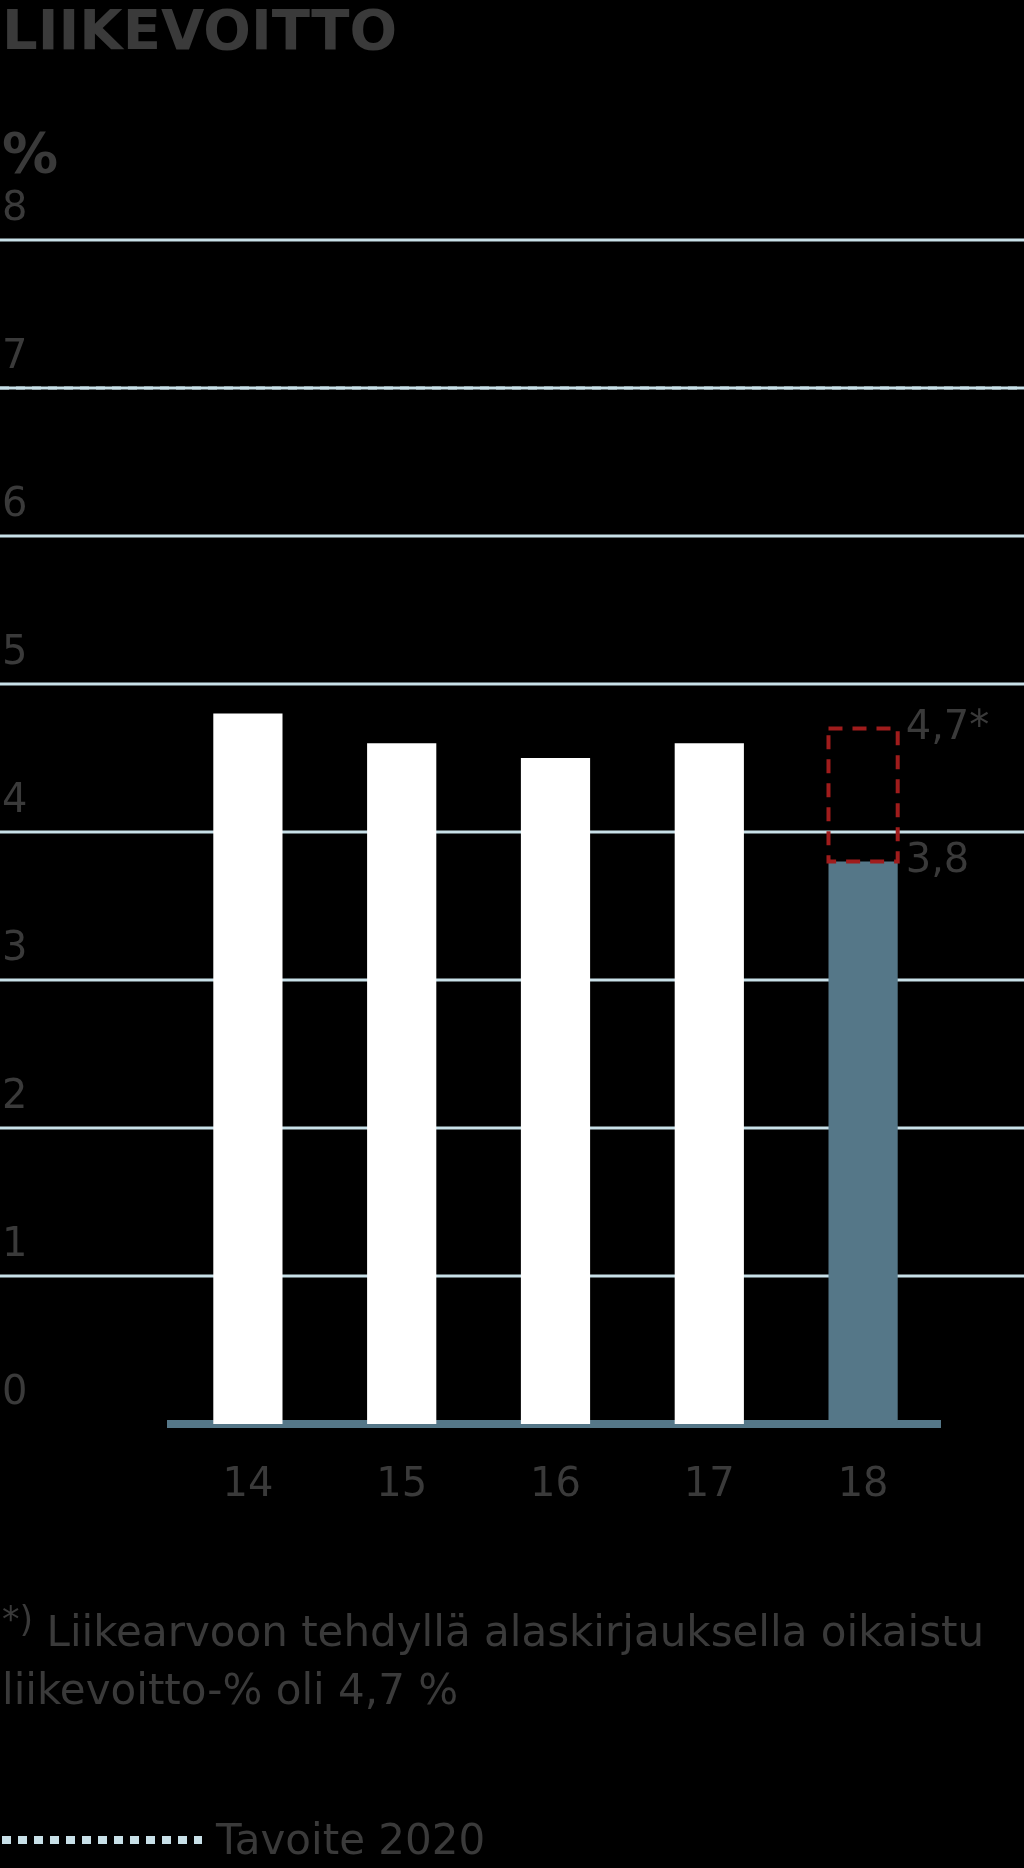 This screenshot has width=1024, height=1868. Describe the element at coordinates (15, 354) in the screenshot. I see `y-tick-label: 7` at that location.